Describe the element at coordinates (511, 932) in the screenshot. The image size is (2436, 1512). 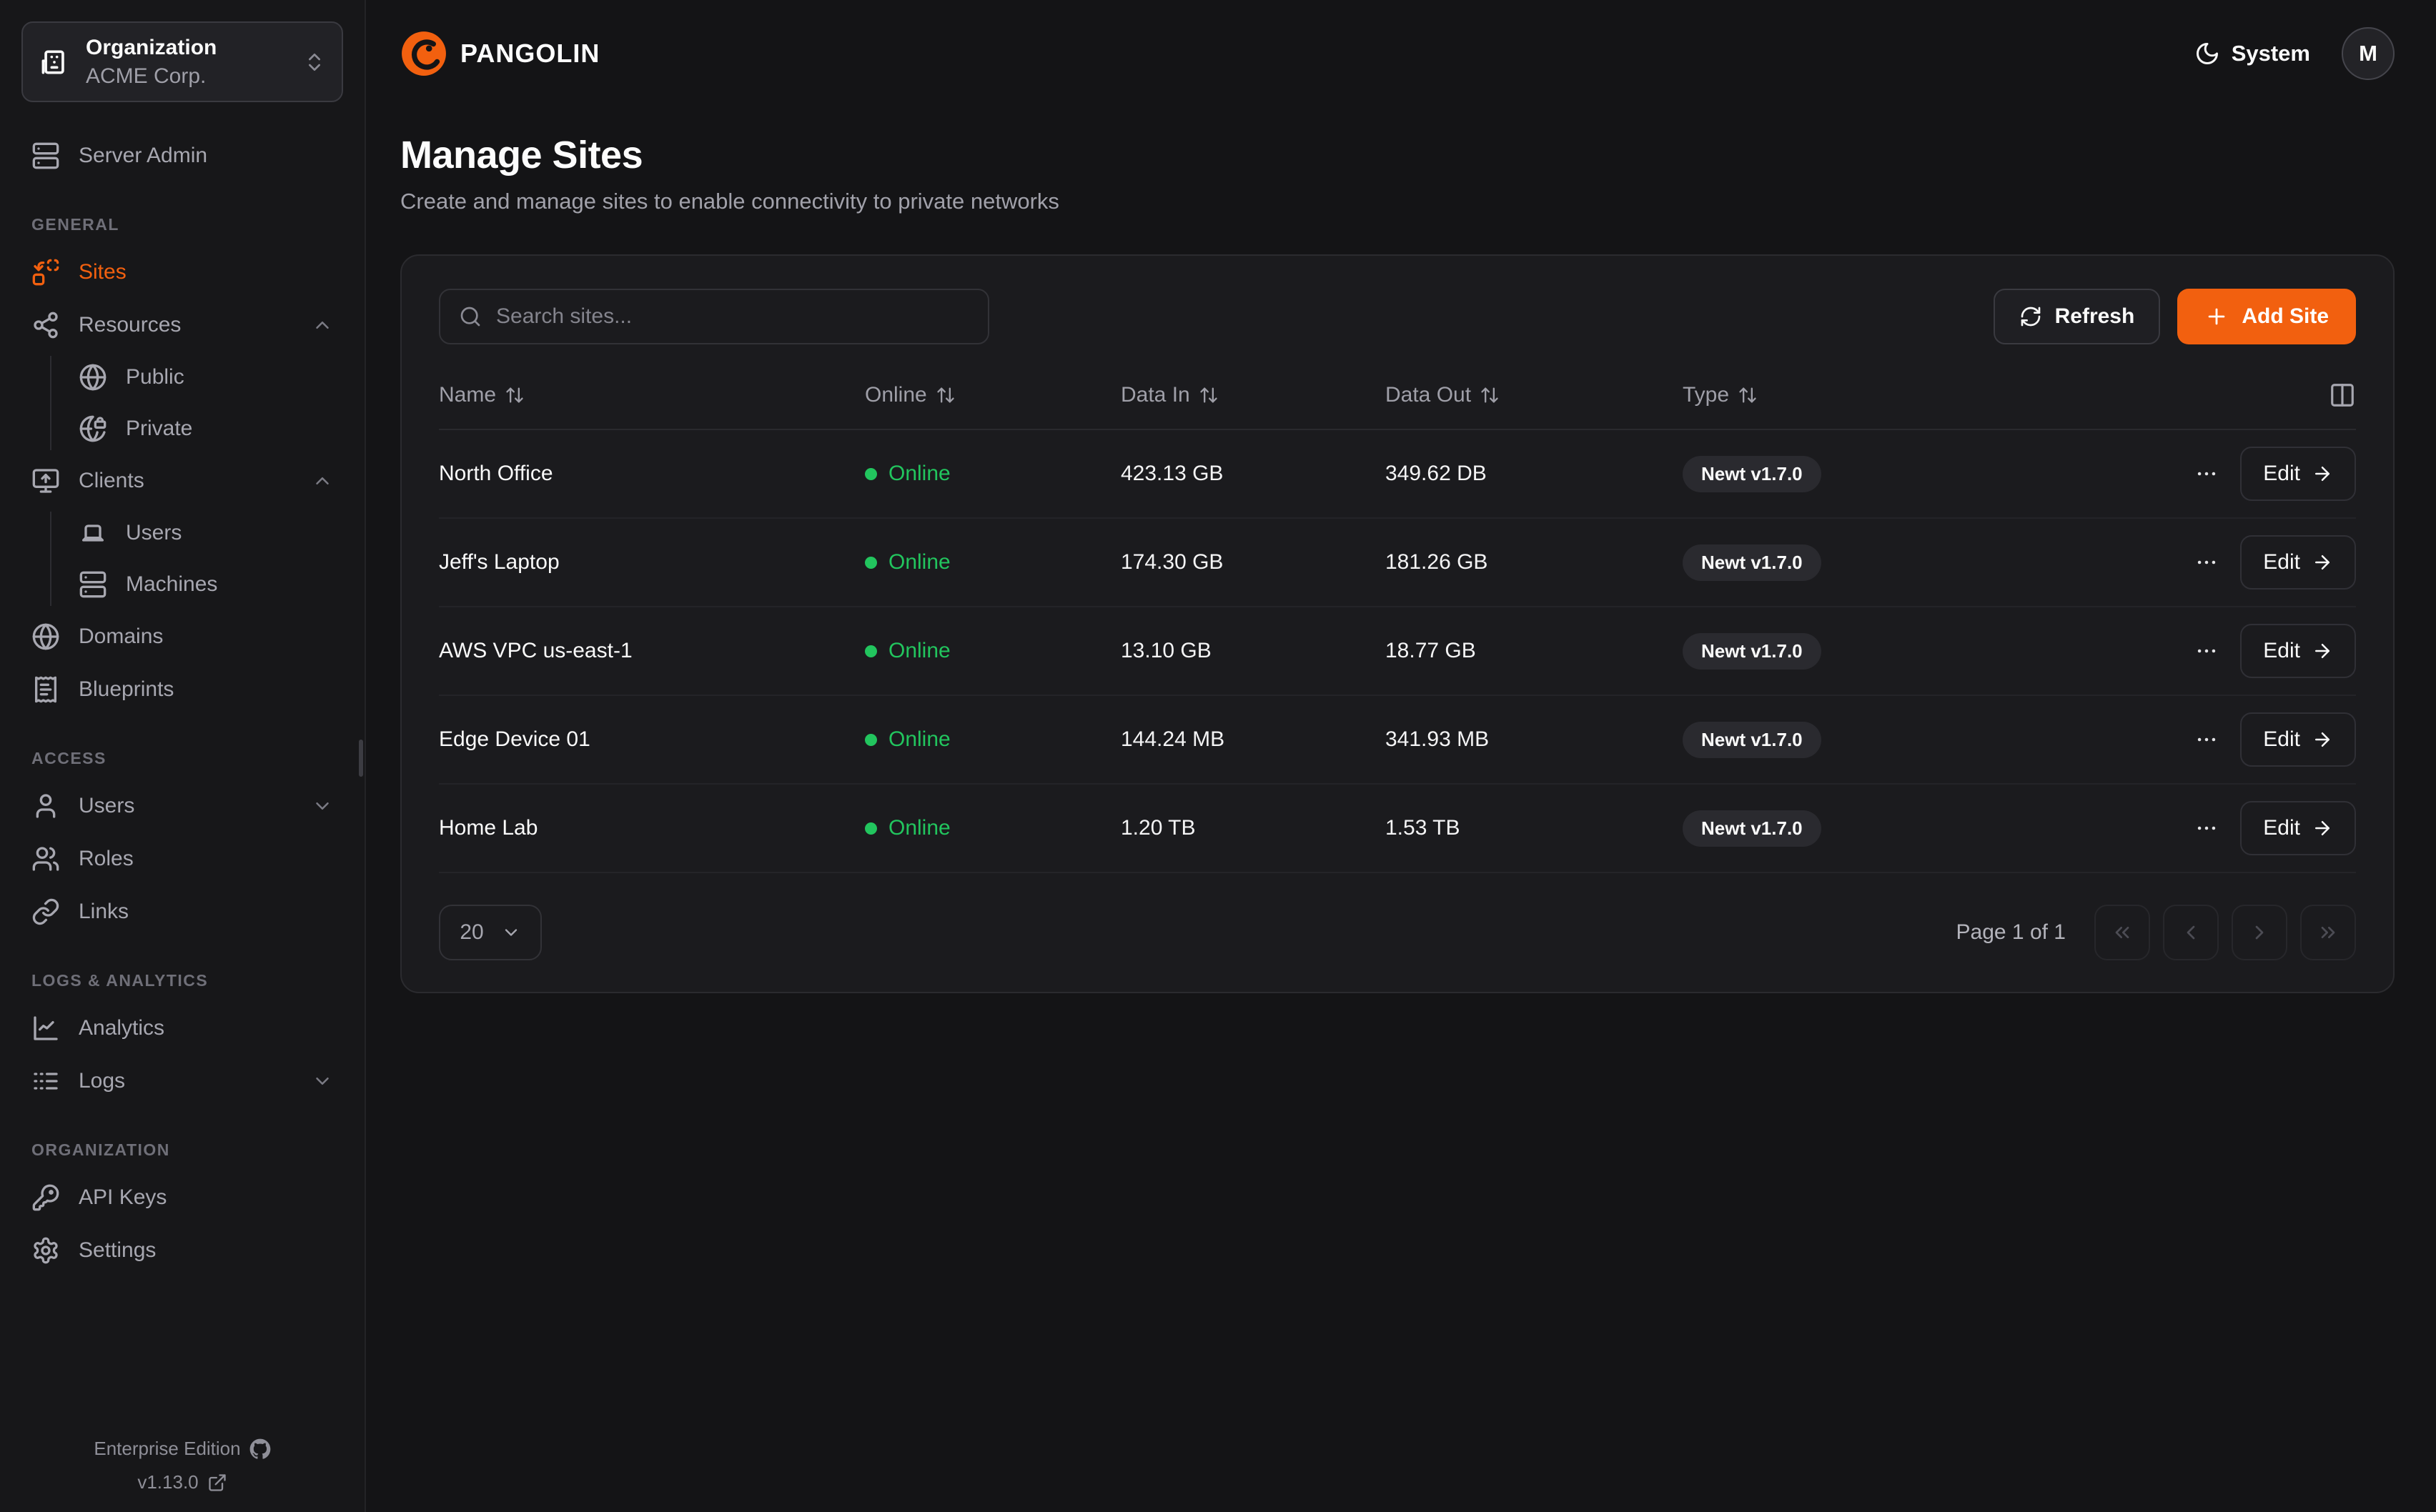
I see `chevron-down-icon` at that location.